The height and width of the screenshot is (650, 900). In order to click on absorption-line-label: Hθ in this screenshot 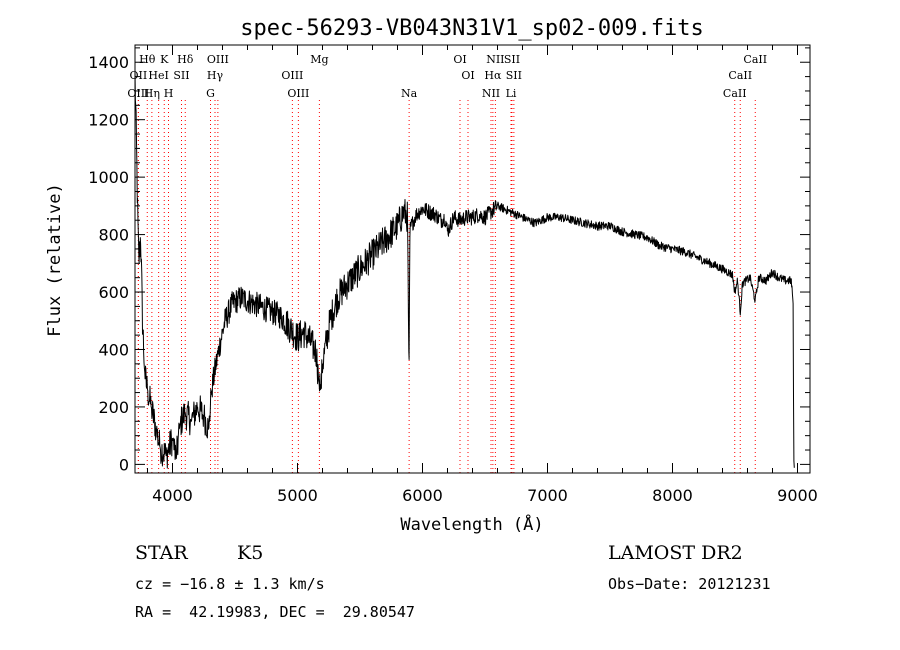, I will do `click(147, 59)`.